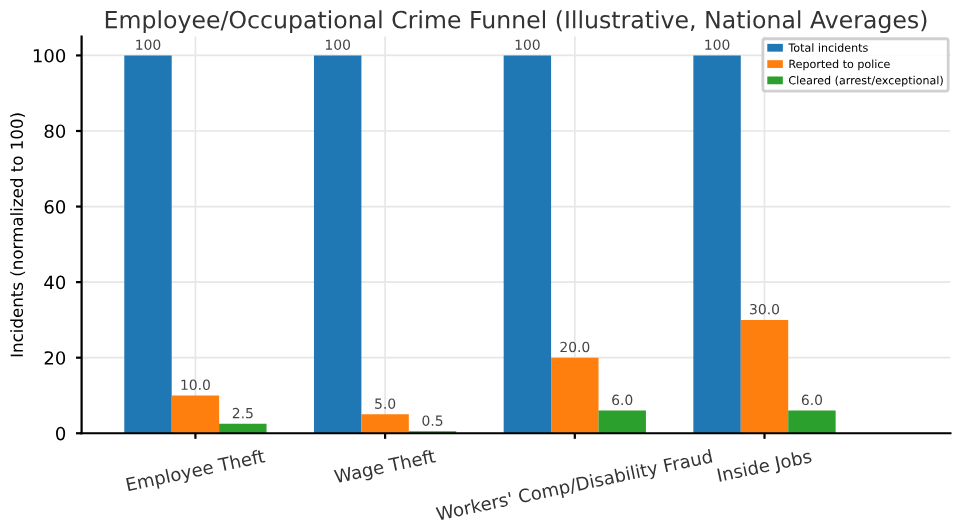 This screenshot has height=522, width=960. Describe the element at coordinates (385, 467) in the screenshot. I see `x-tick-label: Wage Theft` at that location.